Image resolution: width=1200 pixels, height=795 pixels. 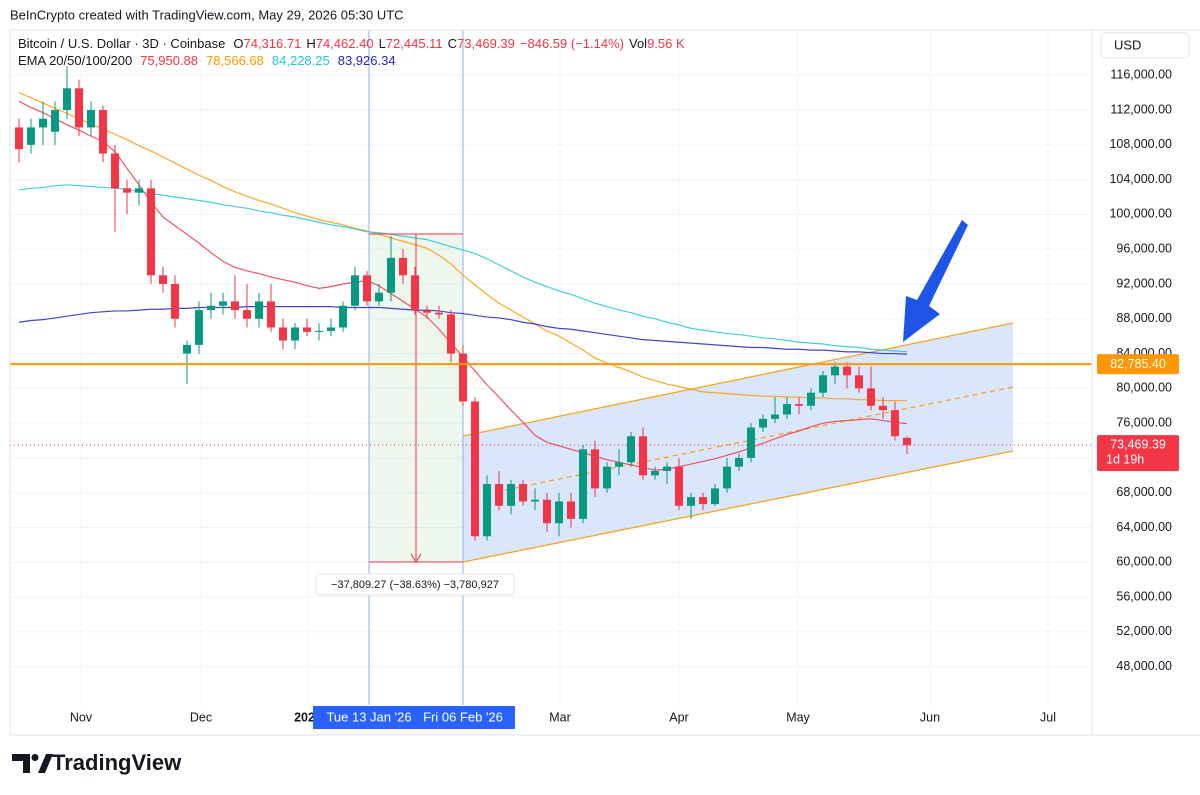 What do you see at coordinates (638, 43) in the screenshot?
I see `volume-key: Vol` at bounding box center [638, 43].